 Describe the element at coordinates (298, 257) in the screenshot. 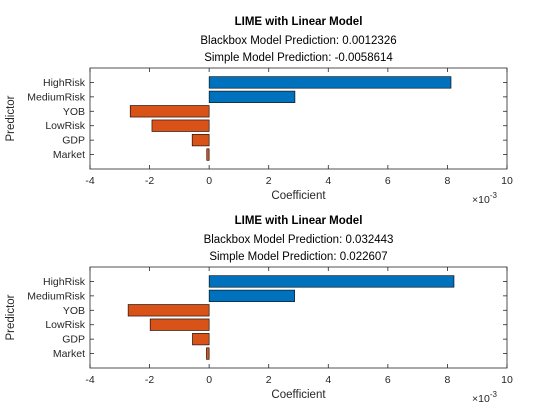

I see `chart-subtitle: Simple Model Prediction: 0.022607` at that location.